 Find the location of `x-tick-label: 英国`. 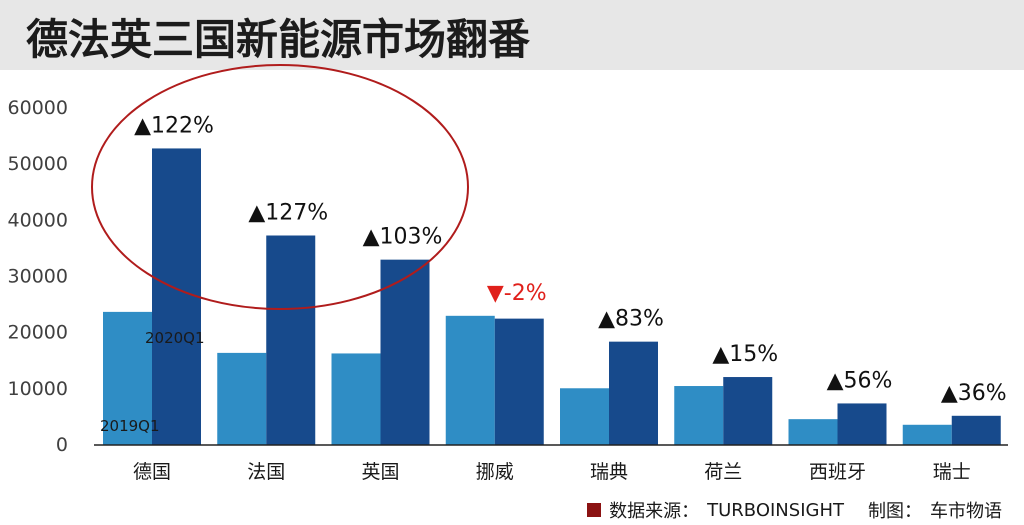

x-tick-label: 英国 is located at coordinates (380, 472).